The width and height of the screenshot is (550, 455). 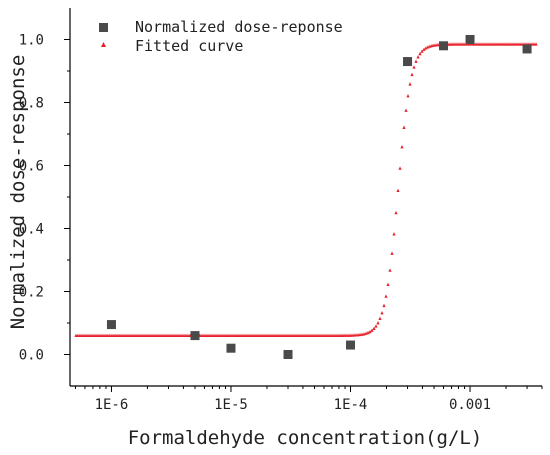 What do you see at coordinates (239, 27) in the screenshot?
I see `legend-label-scatter: Normalized dose-reponse` at bounding box center [239, 27].